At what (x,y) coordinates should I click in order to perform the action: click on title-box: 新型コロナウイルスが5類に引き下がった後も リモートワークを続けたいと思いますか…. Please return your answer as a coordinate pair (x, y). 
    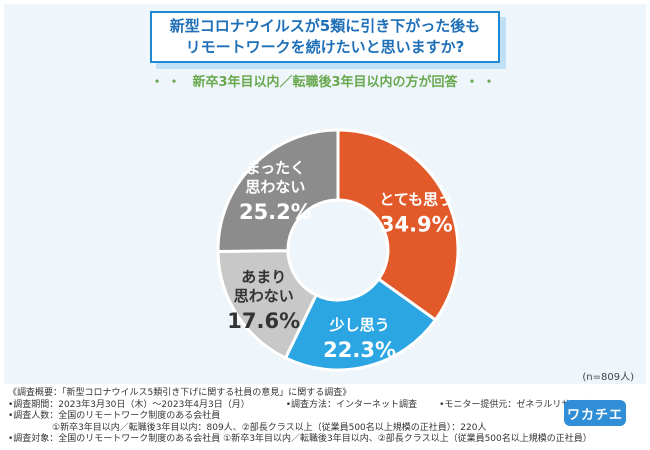
    Looking at the image, I should click on (325, 37).